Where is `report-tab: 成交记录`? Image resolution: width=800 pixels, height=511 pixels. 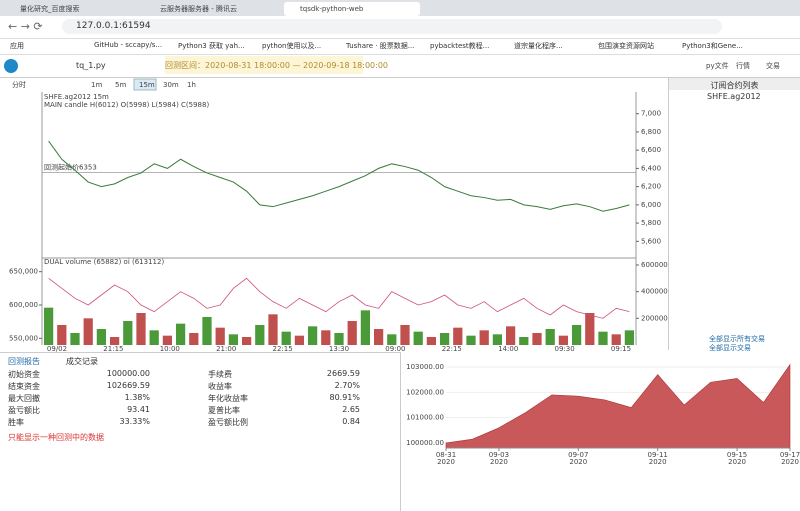 report-tab: 成交记录 is located at coordinates (82, 361).